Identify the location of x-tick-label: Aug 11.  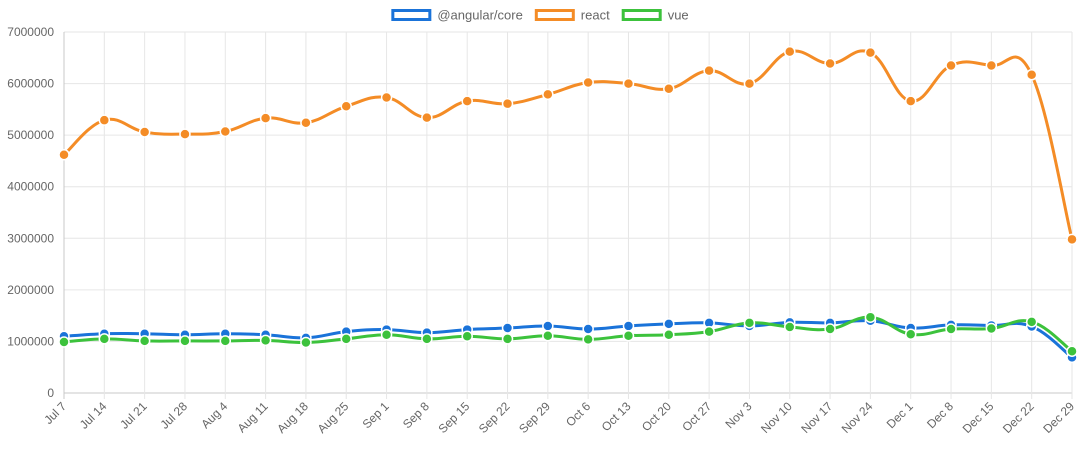
(253, 417).